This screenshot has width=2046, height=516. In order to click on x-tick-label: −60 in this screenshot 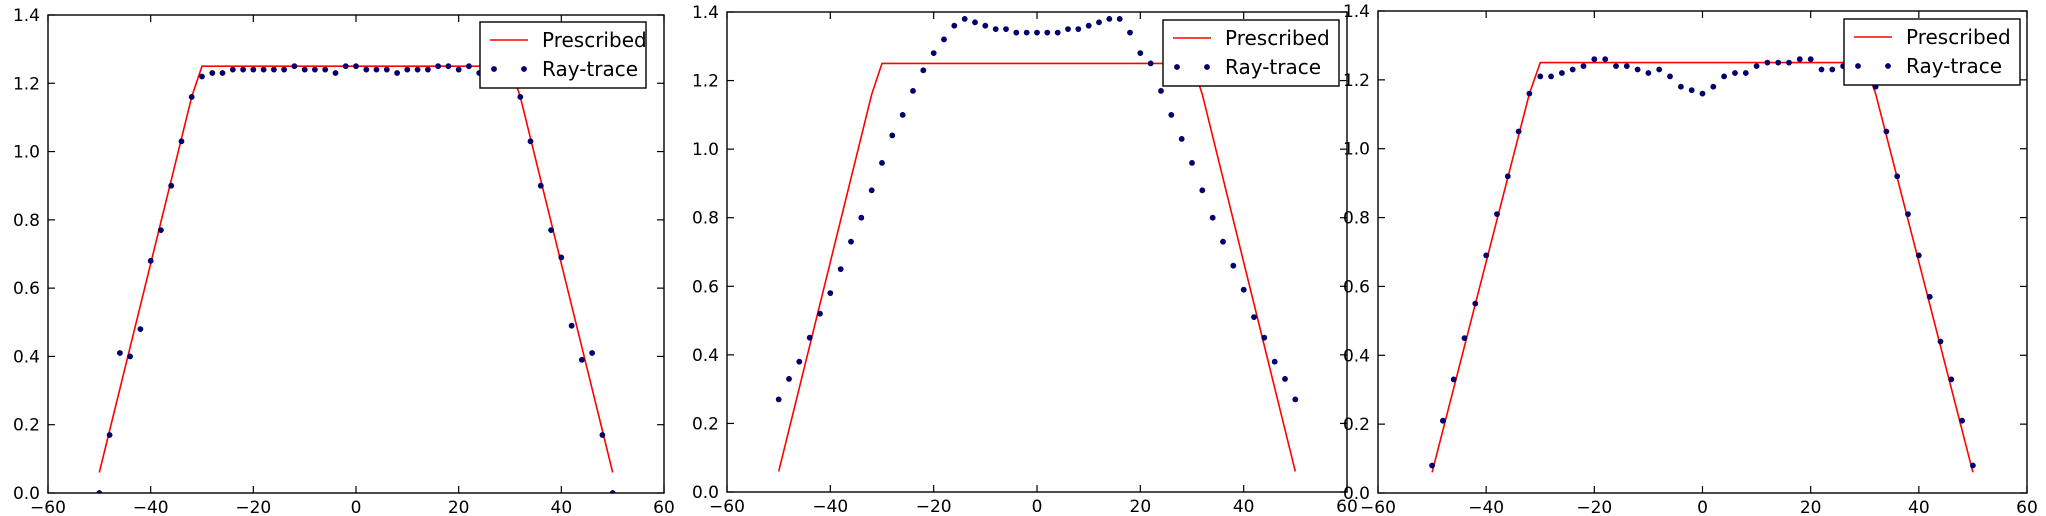, I will do `click(1378, 507)`.